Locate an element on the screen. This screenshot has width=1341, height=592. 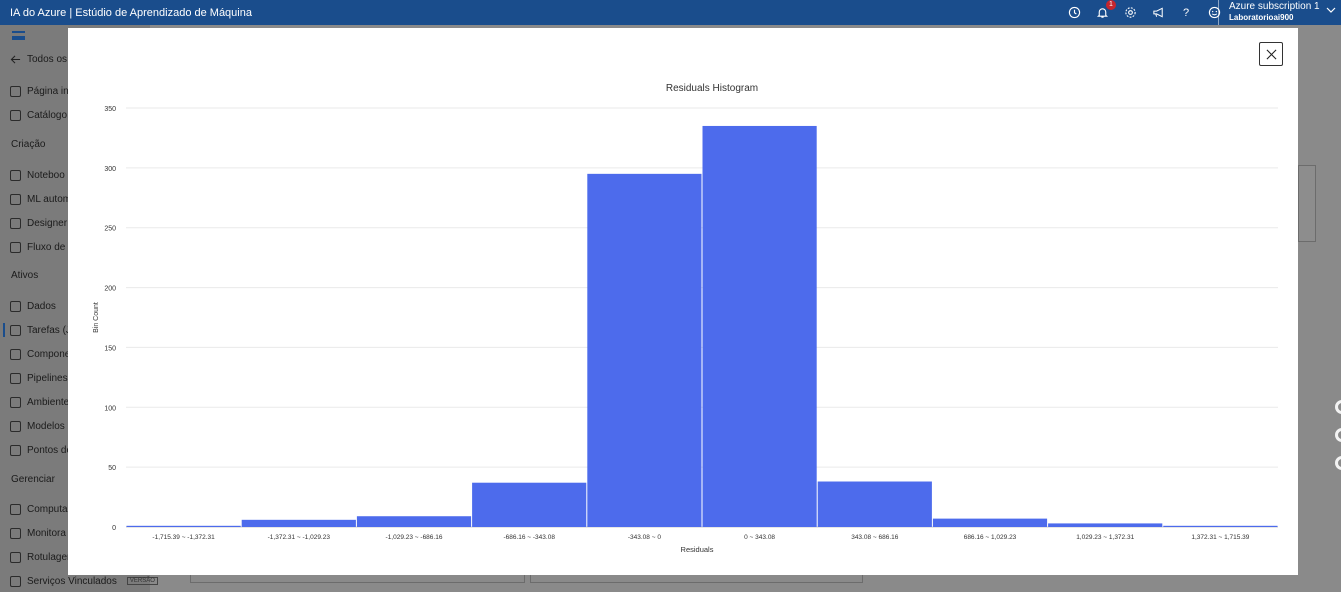
help-question-icon: ? is located at coordinates (1186, 12).